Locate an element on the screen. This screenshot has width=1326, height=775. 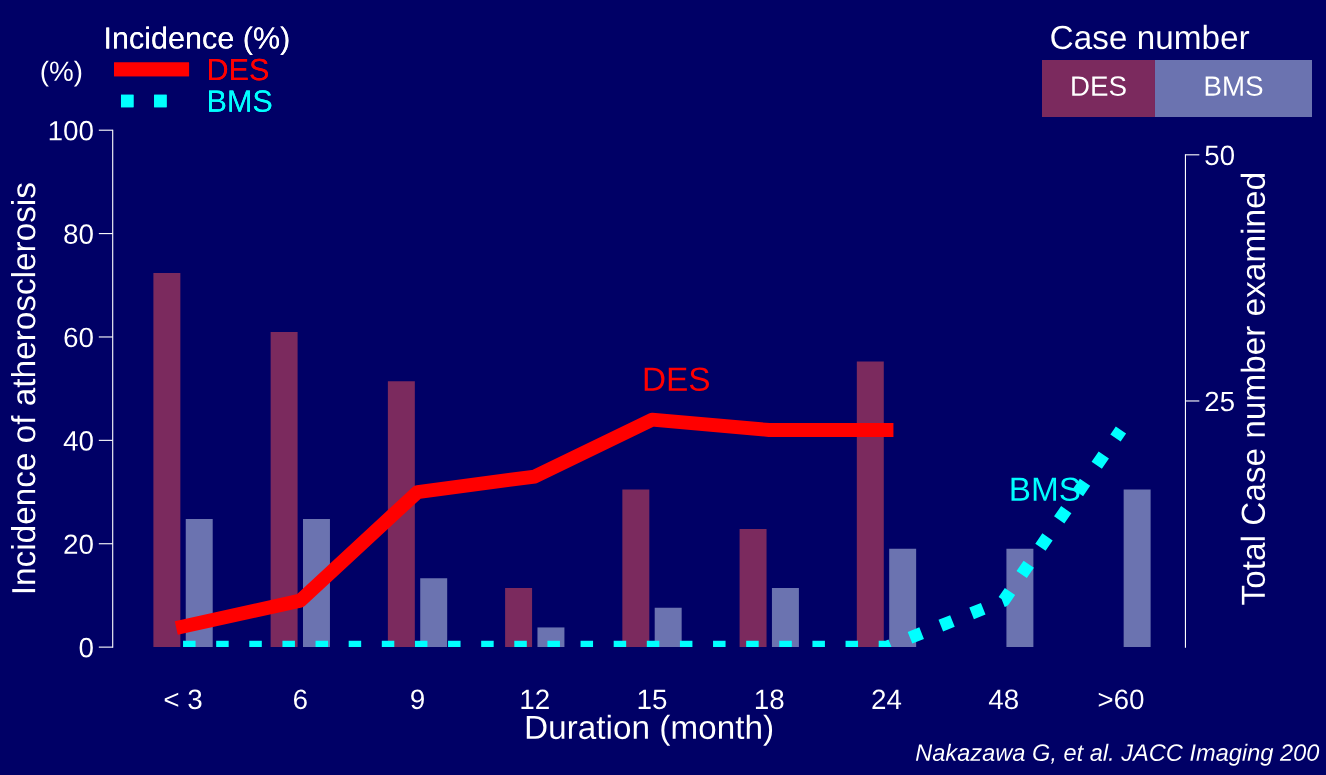
x-tick-label: >60 is located at coordinates (1121, 699).